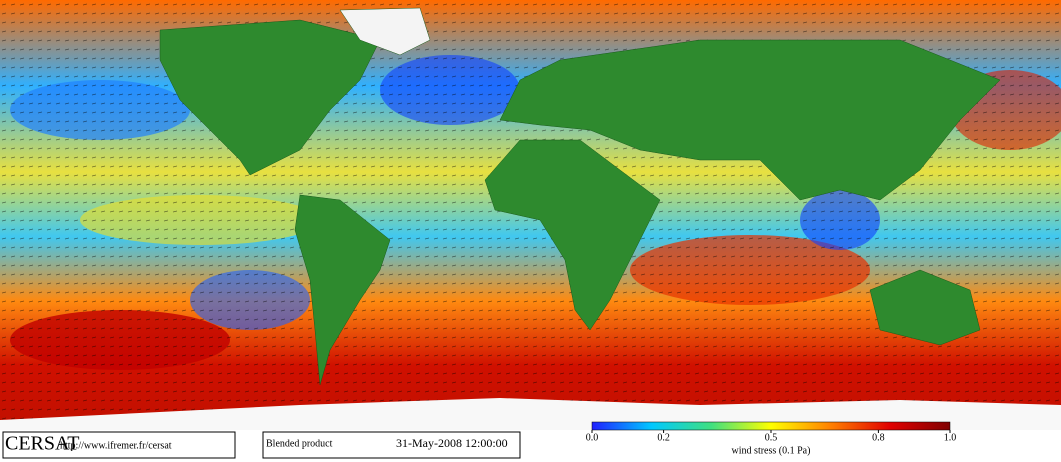 This screenshot has width=1061, height=462. I want to click on colorbar-tick-label: 0.0, so click(592, 437).